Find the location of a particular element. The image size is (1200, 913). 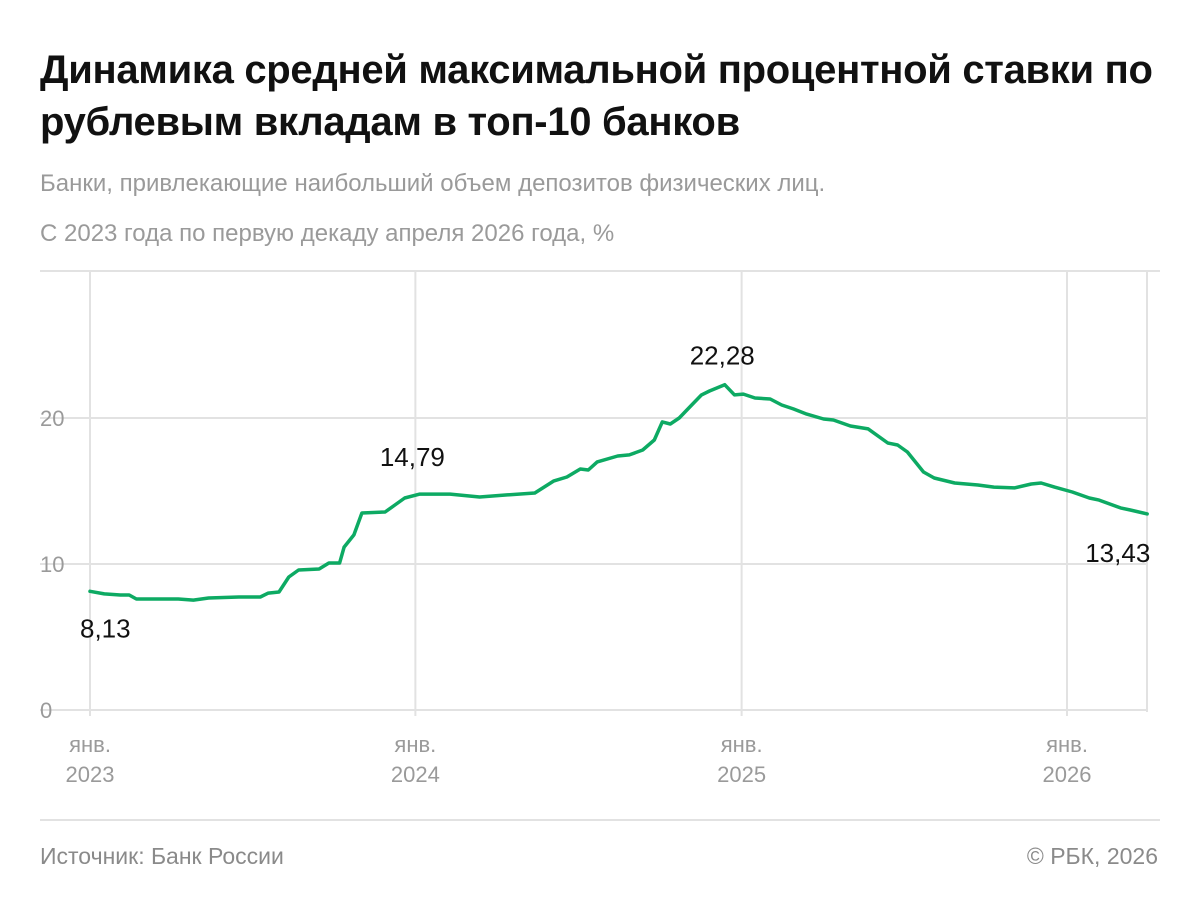

copyright: © РБК, 2026 is located at coordinates (1092, 856).